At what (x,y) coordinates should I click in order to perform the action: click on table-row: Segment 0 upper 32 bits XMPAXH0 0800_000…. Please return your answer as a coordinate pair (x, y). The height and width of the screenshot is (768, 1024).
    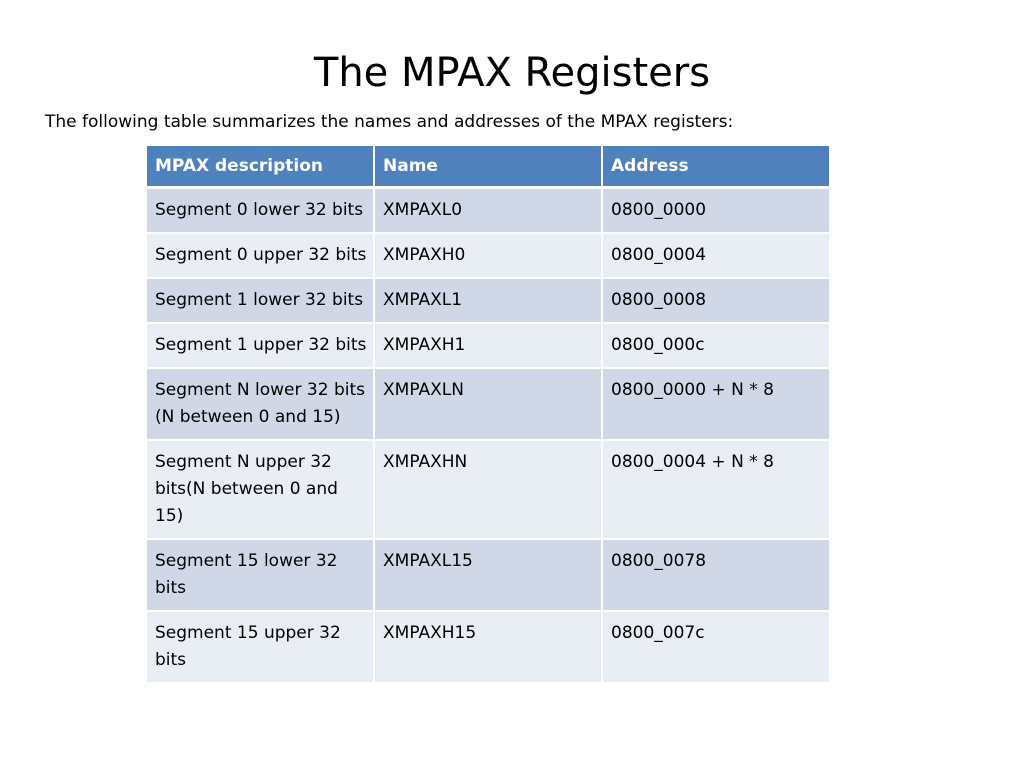
    Looking at the image, I should click on (488, 255).